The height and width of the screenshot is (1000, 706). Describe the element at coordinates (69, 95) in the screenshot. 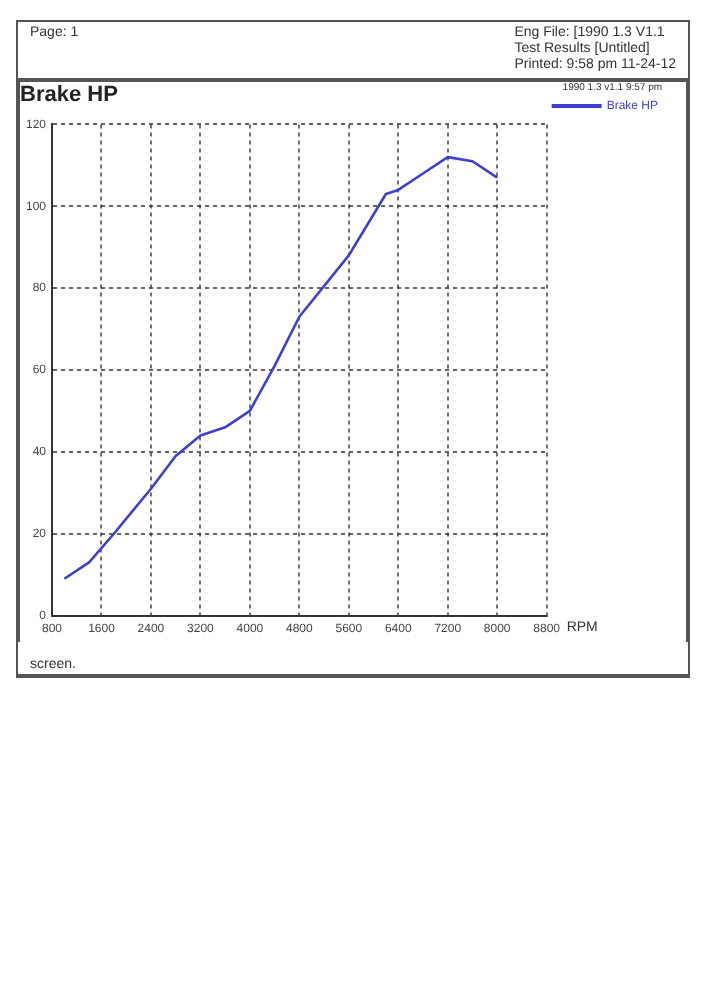

I see `chart-title: Brake HP` at that location.